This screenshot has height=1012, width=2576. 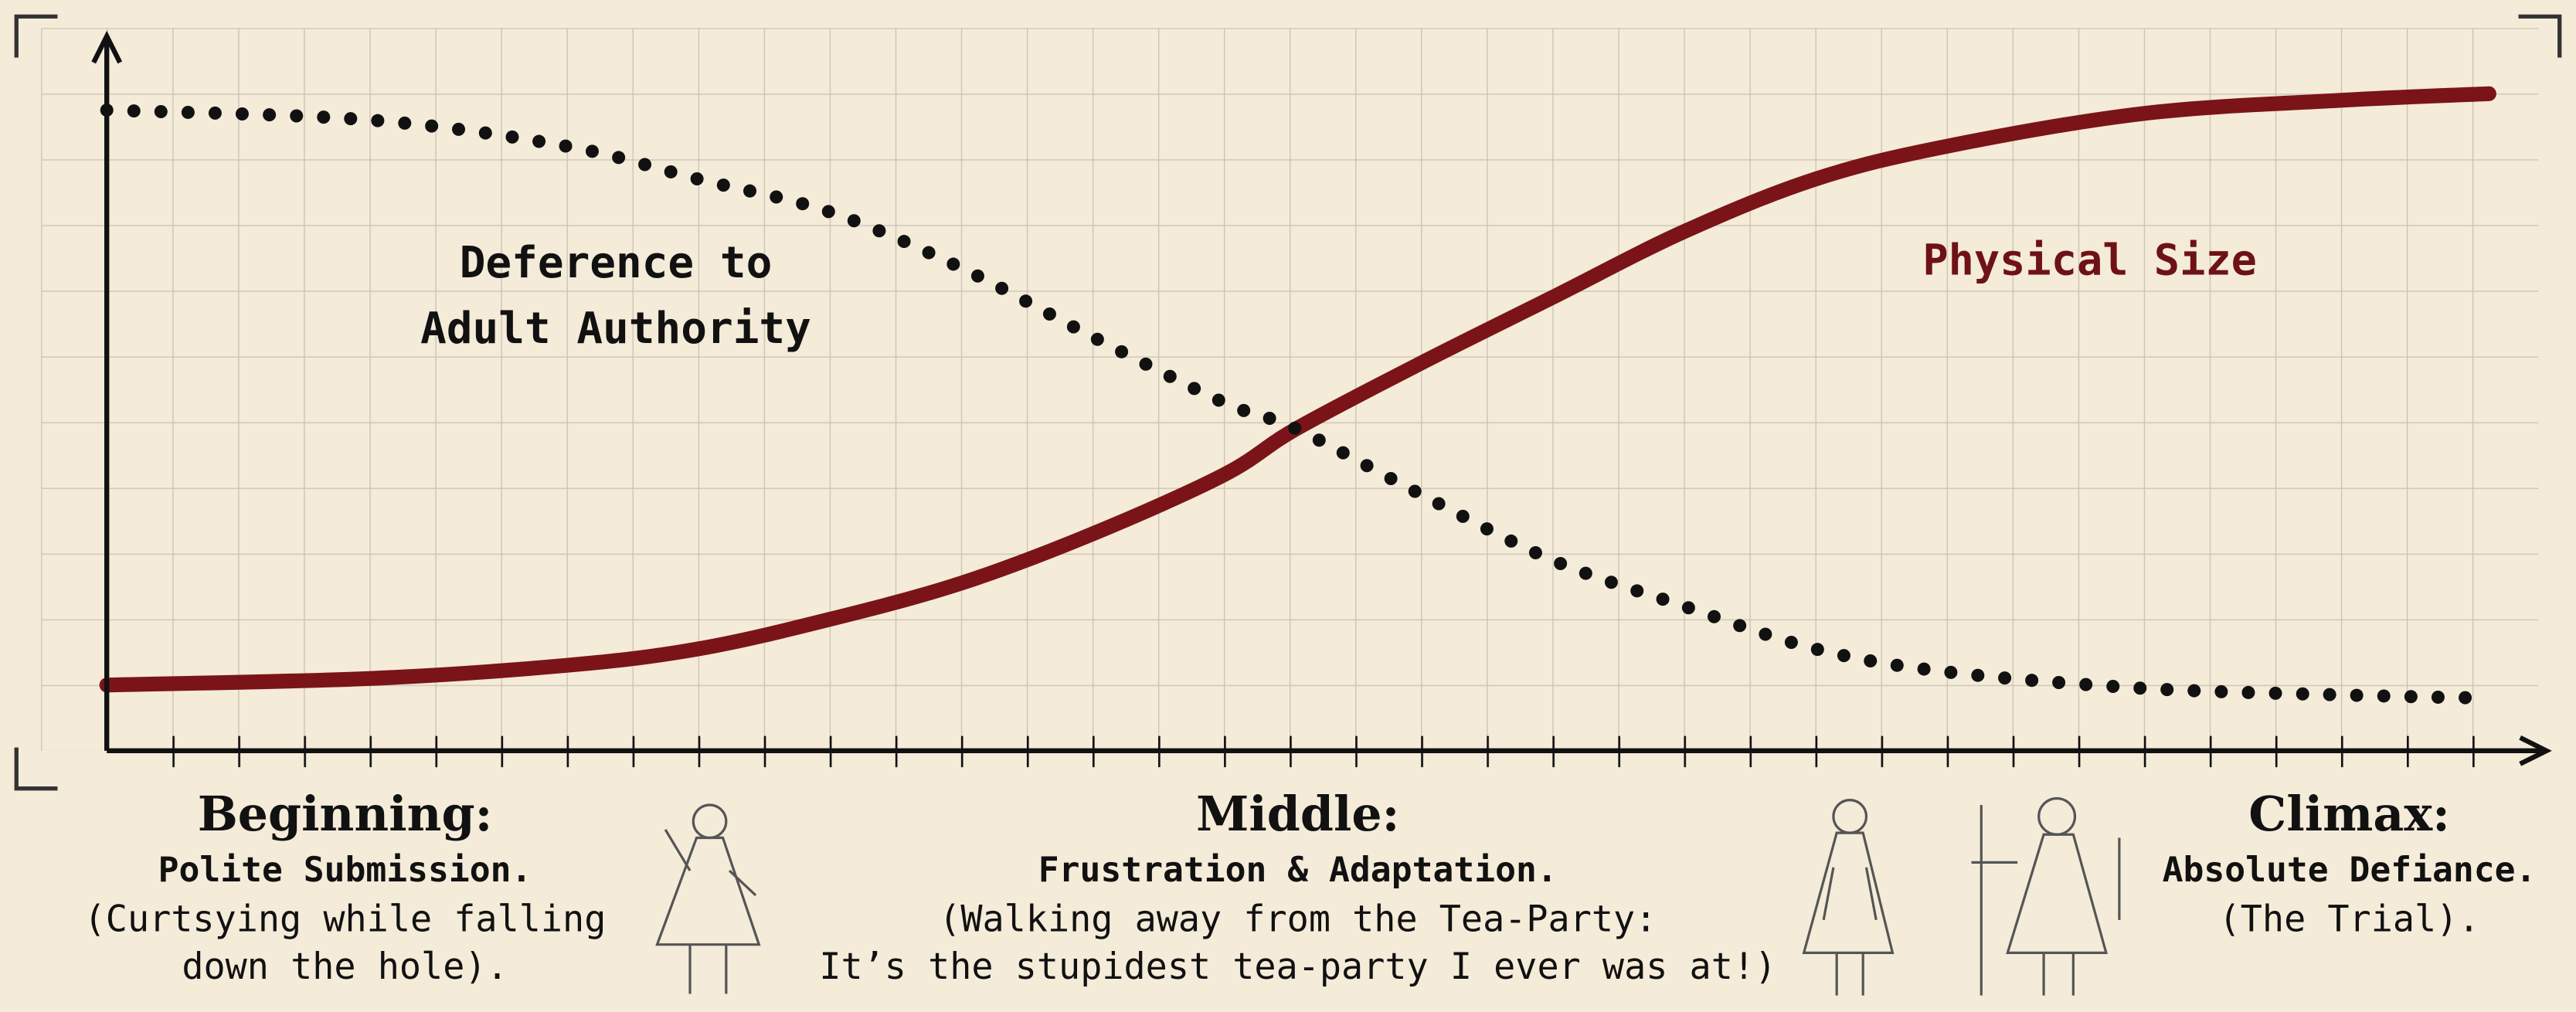 What do you see at coordinates (345, 967) in the screenshot?
I see `caption-line: down the hole).` at bounding box center [345, 967].